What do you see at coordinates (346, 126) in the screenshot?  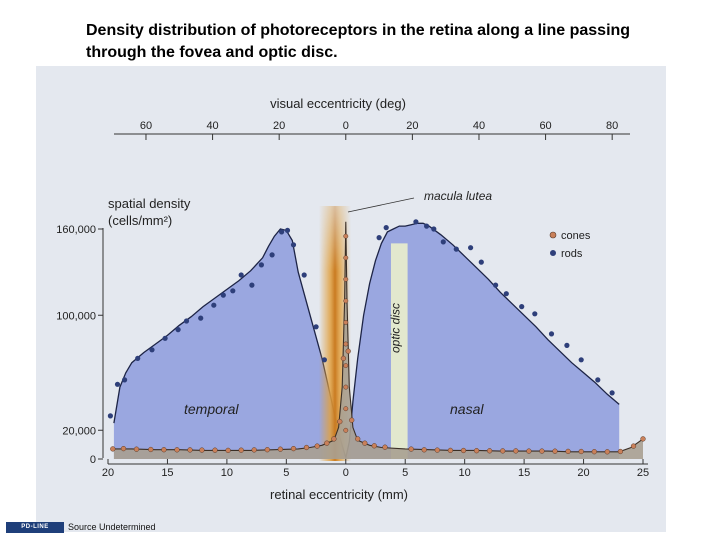 I see `top-tick-label: 0` at bounding box center [346, 126].